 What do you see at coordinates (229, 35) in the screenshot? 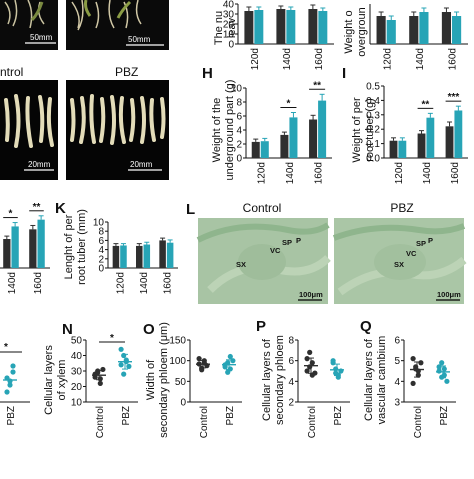
I see `y-tick-label: 10` at bounding box center [229, 35].